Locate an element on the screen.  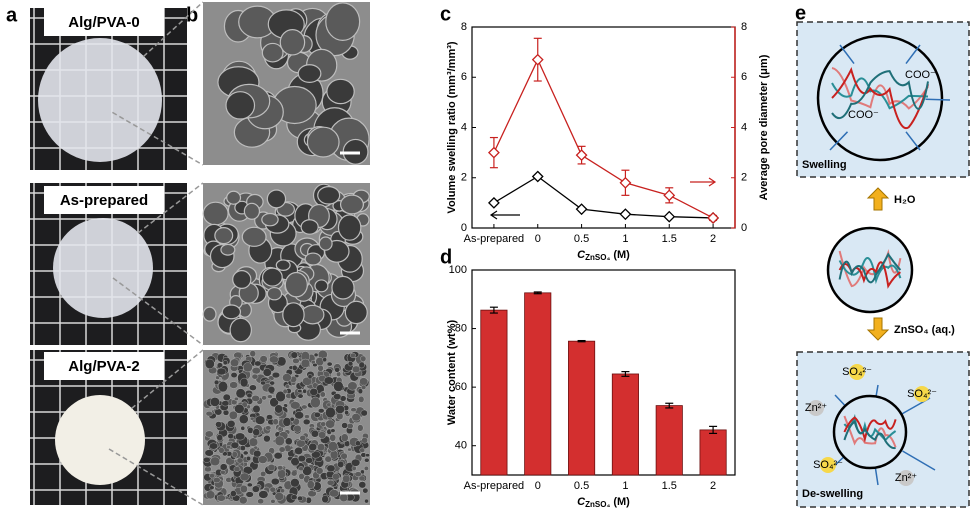
x-axis-label: CZnSO₄ (M) is located at coordinates (603, 502).